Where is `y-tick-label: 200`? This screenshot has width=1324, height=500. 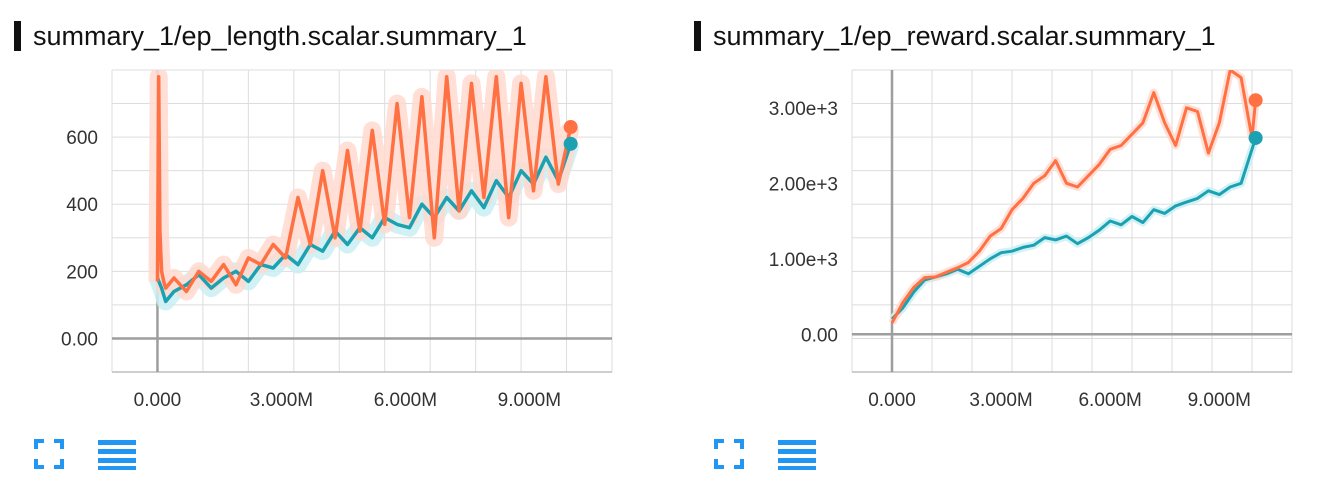 y-tick-label: 200 is located at coordinates (82, 272).